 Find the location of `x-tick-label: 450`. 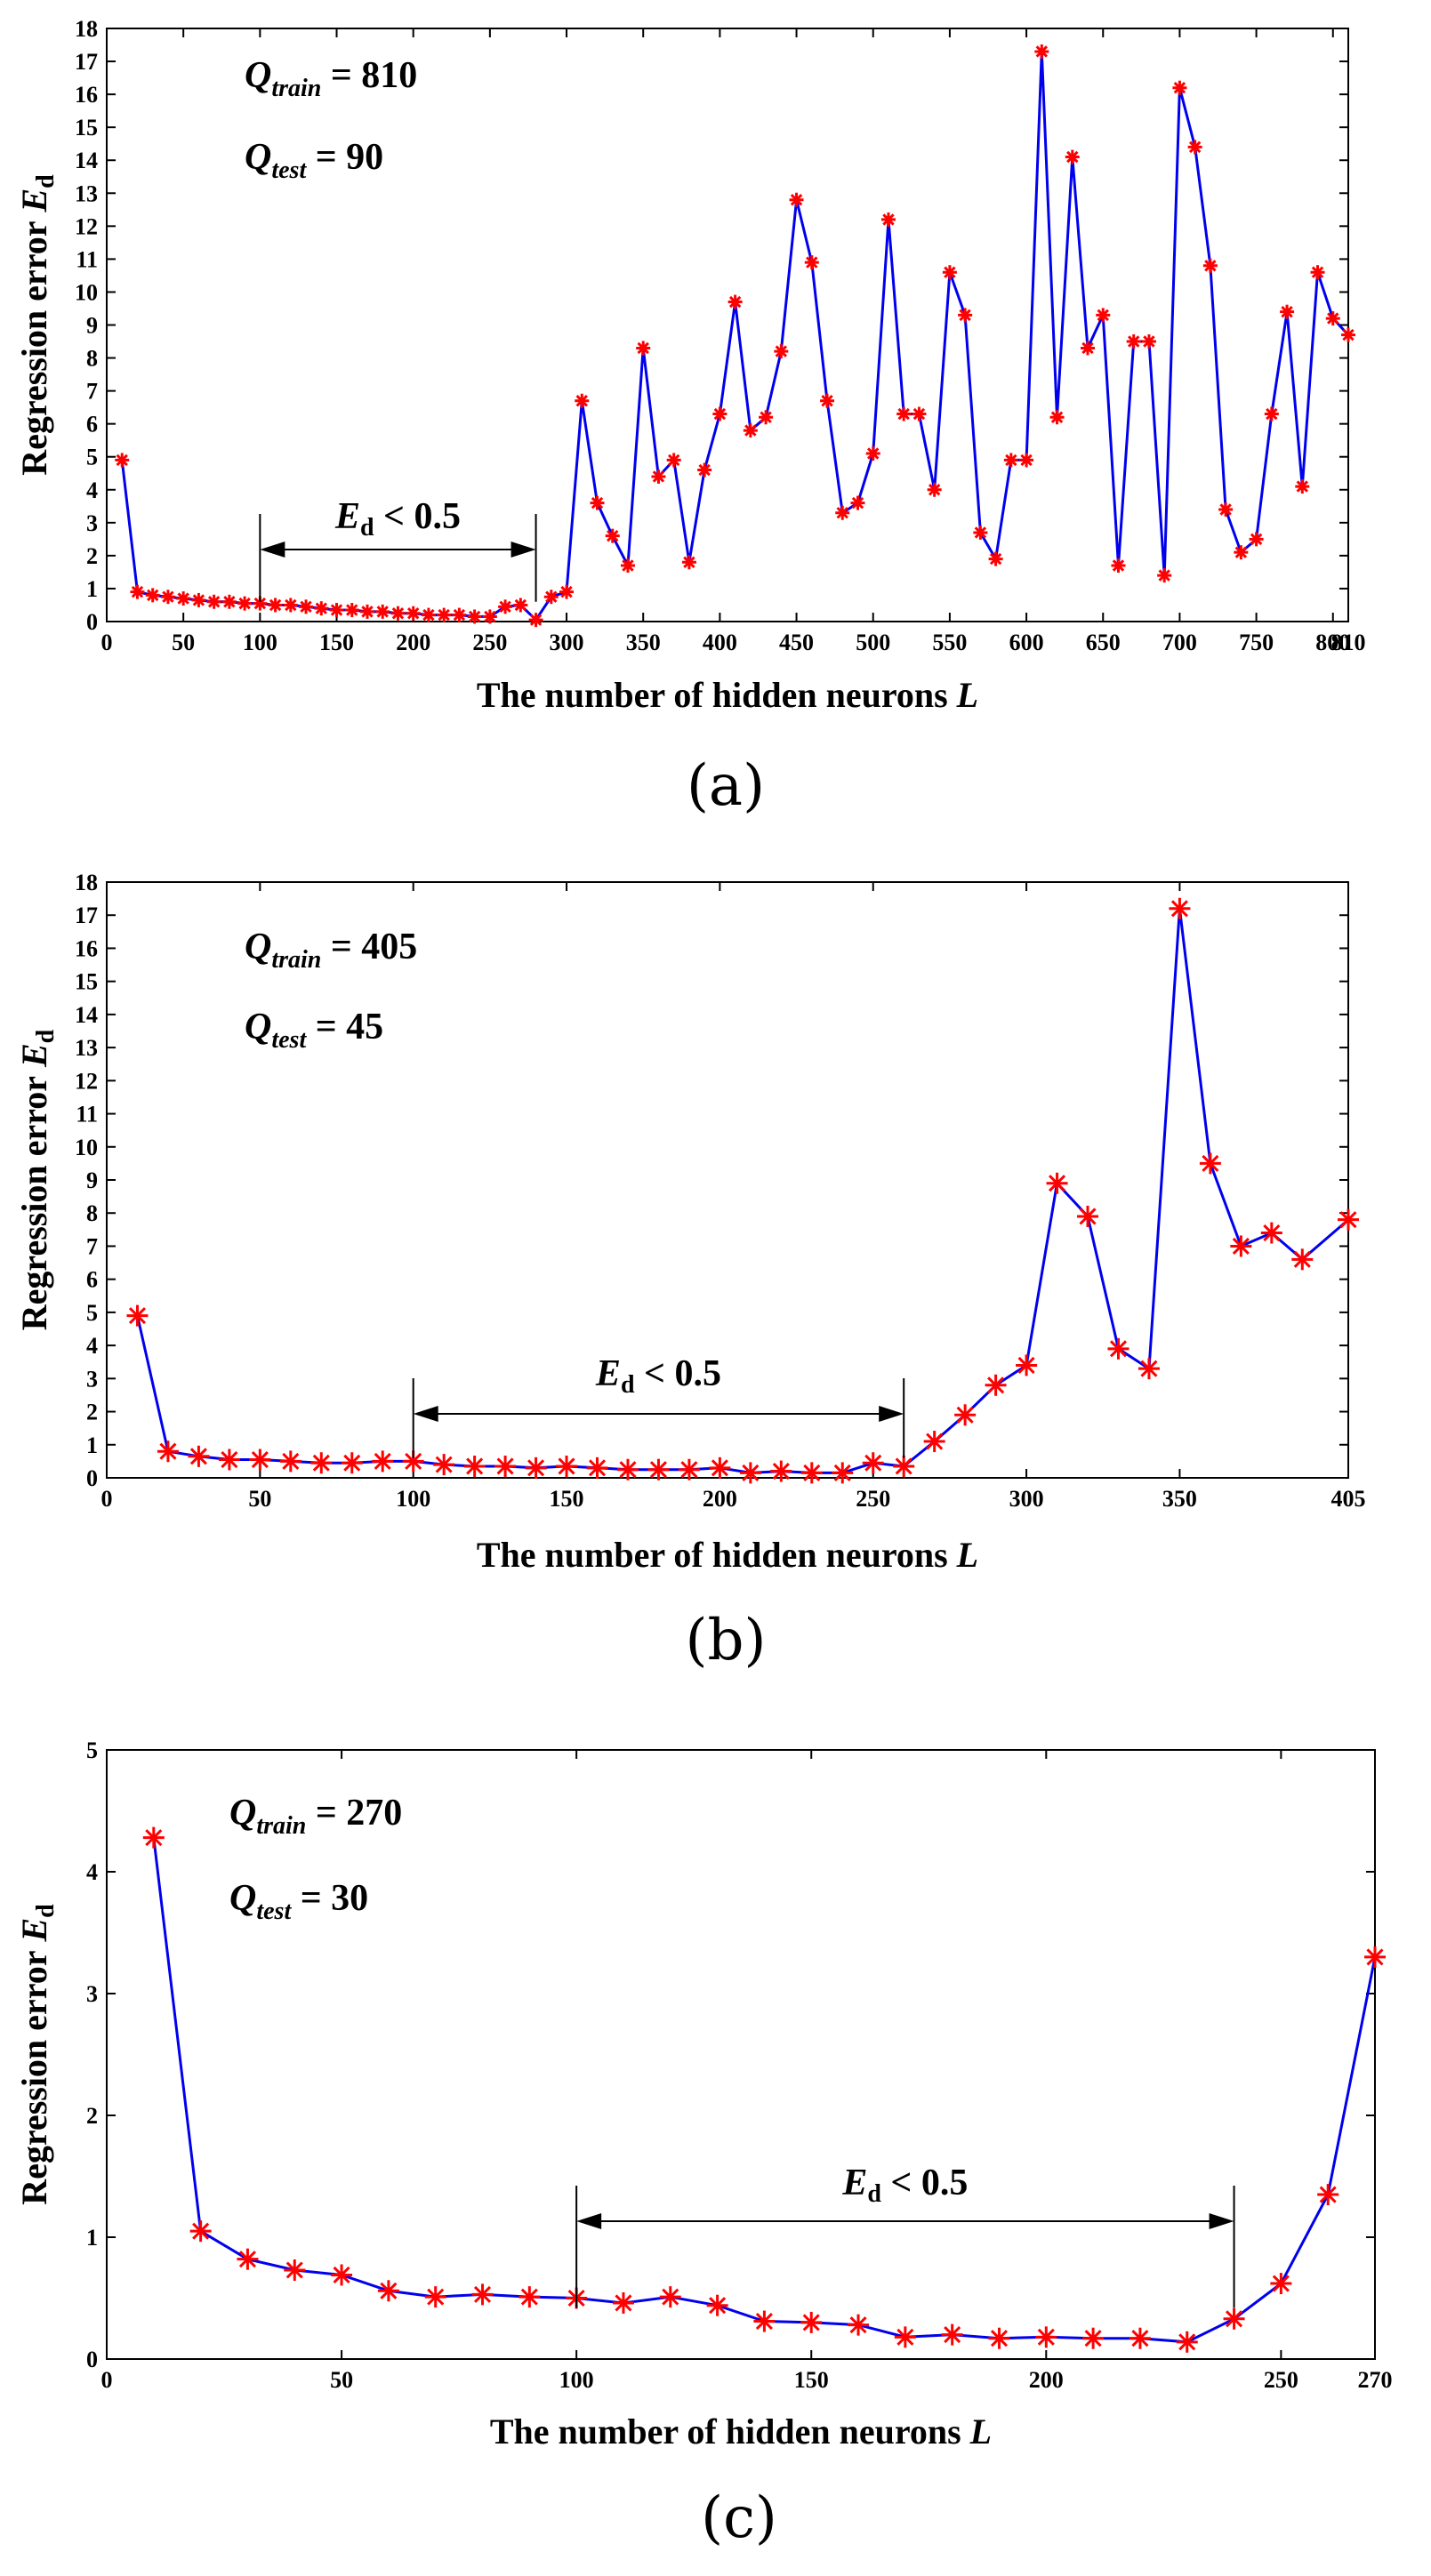

x-tick-label: 450 is located at coordinates (796, 642).